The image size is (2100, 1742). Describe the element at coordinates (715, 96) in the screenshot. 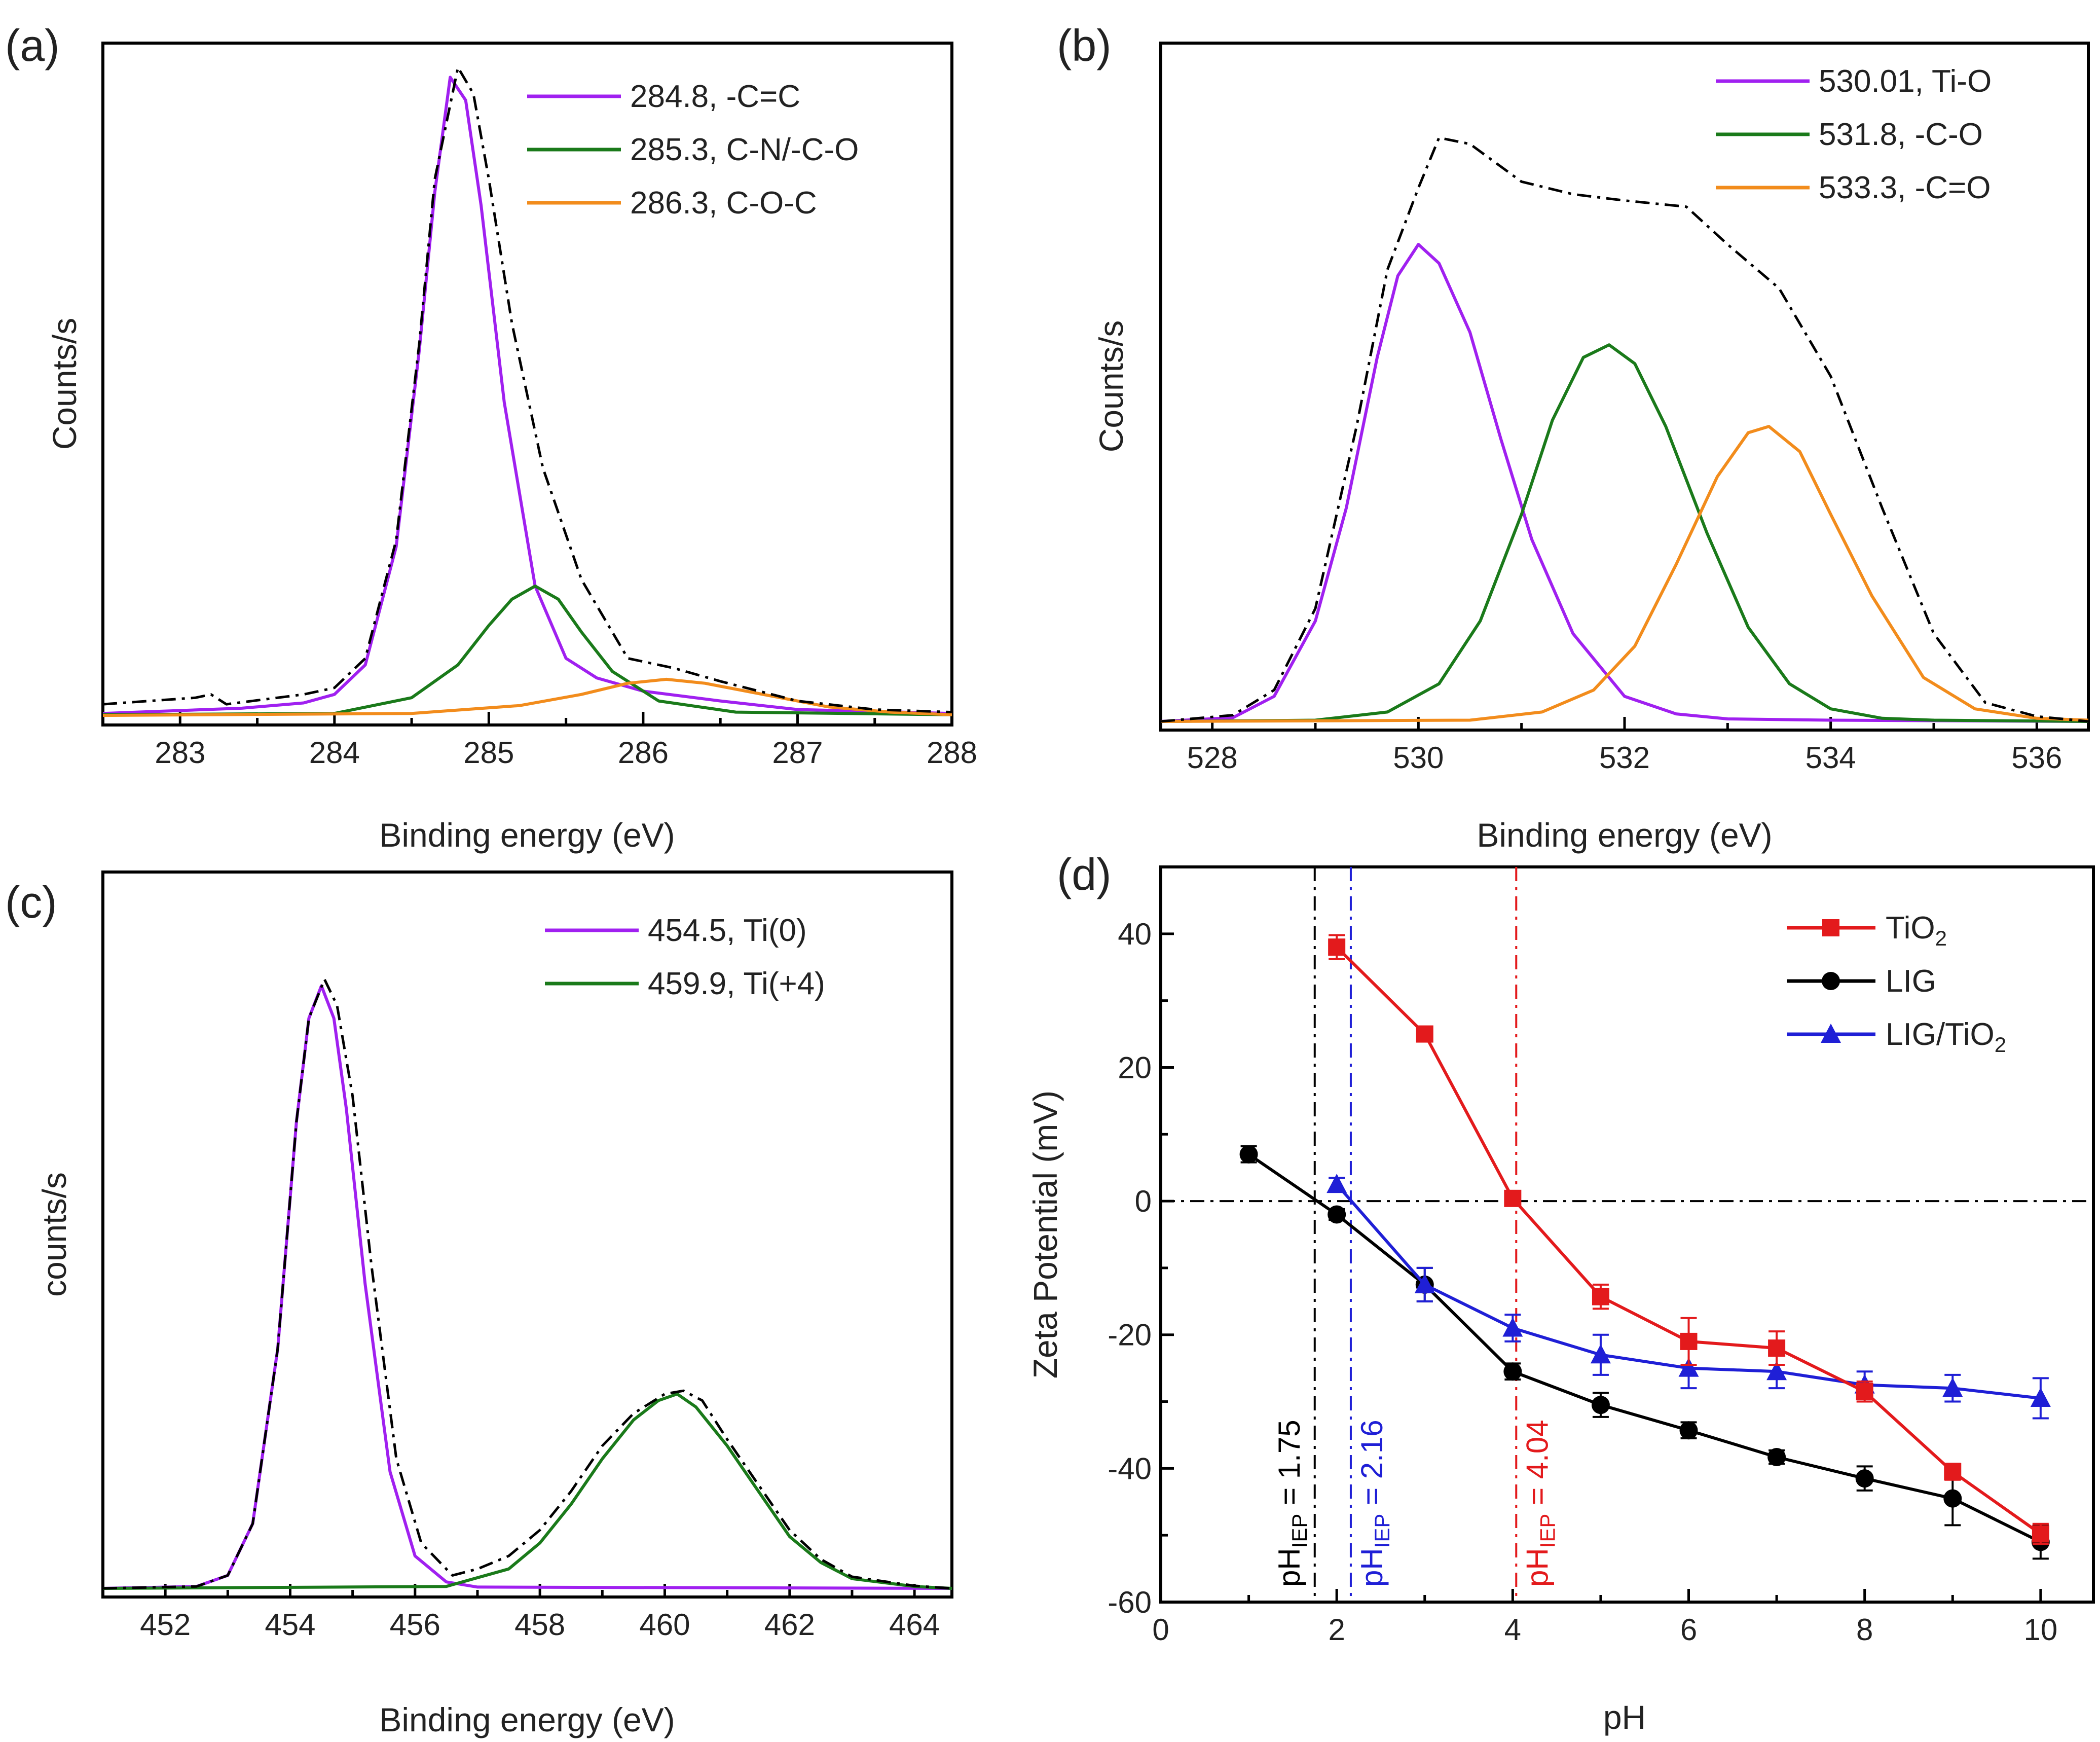

I see `legend-label: 284.8, -C=C` at that location.